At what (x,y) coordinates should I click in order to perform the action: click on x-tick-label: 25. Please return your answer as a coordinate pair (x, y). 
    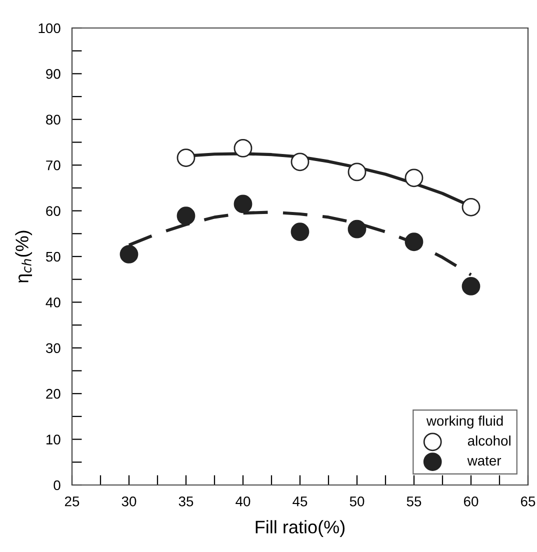
    Looking at the image, I should click on (72, 501).